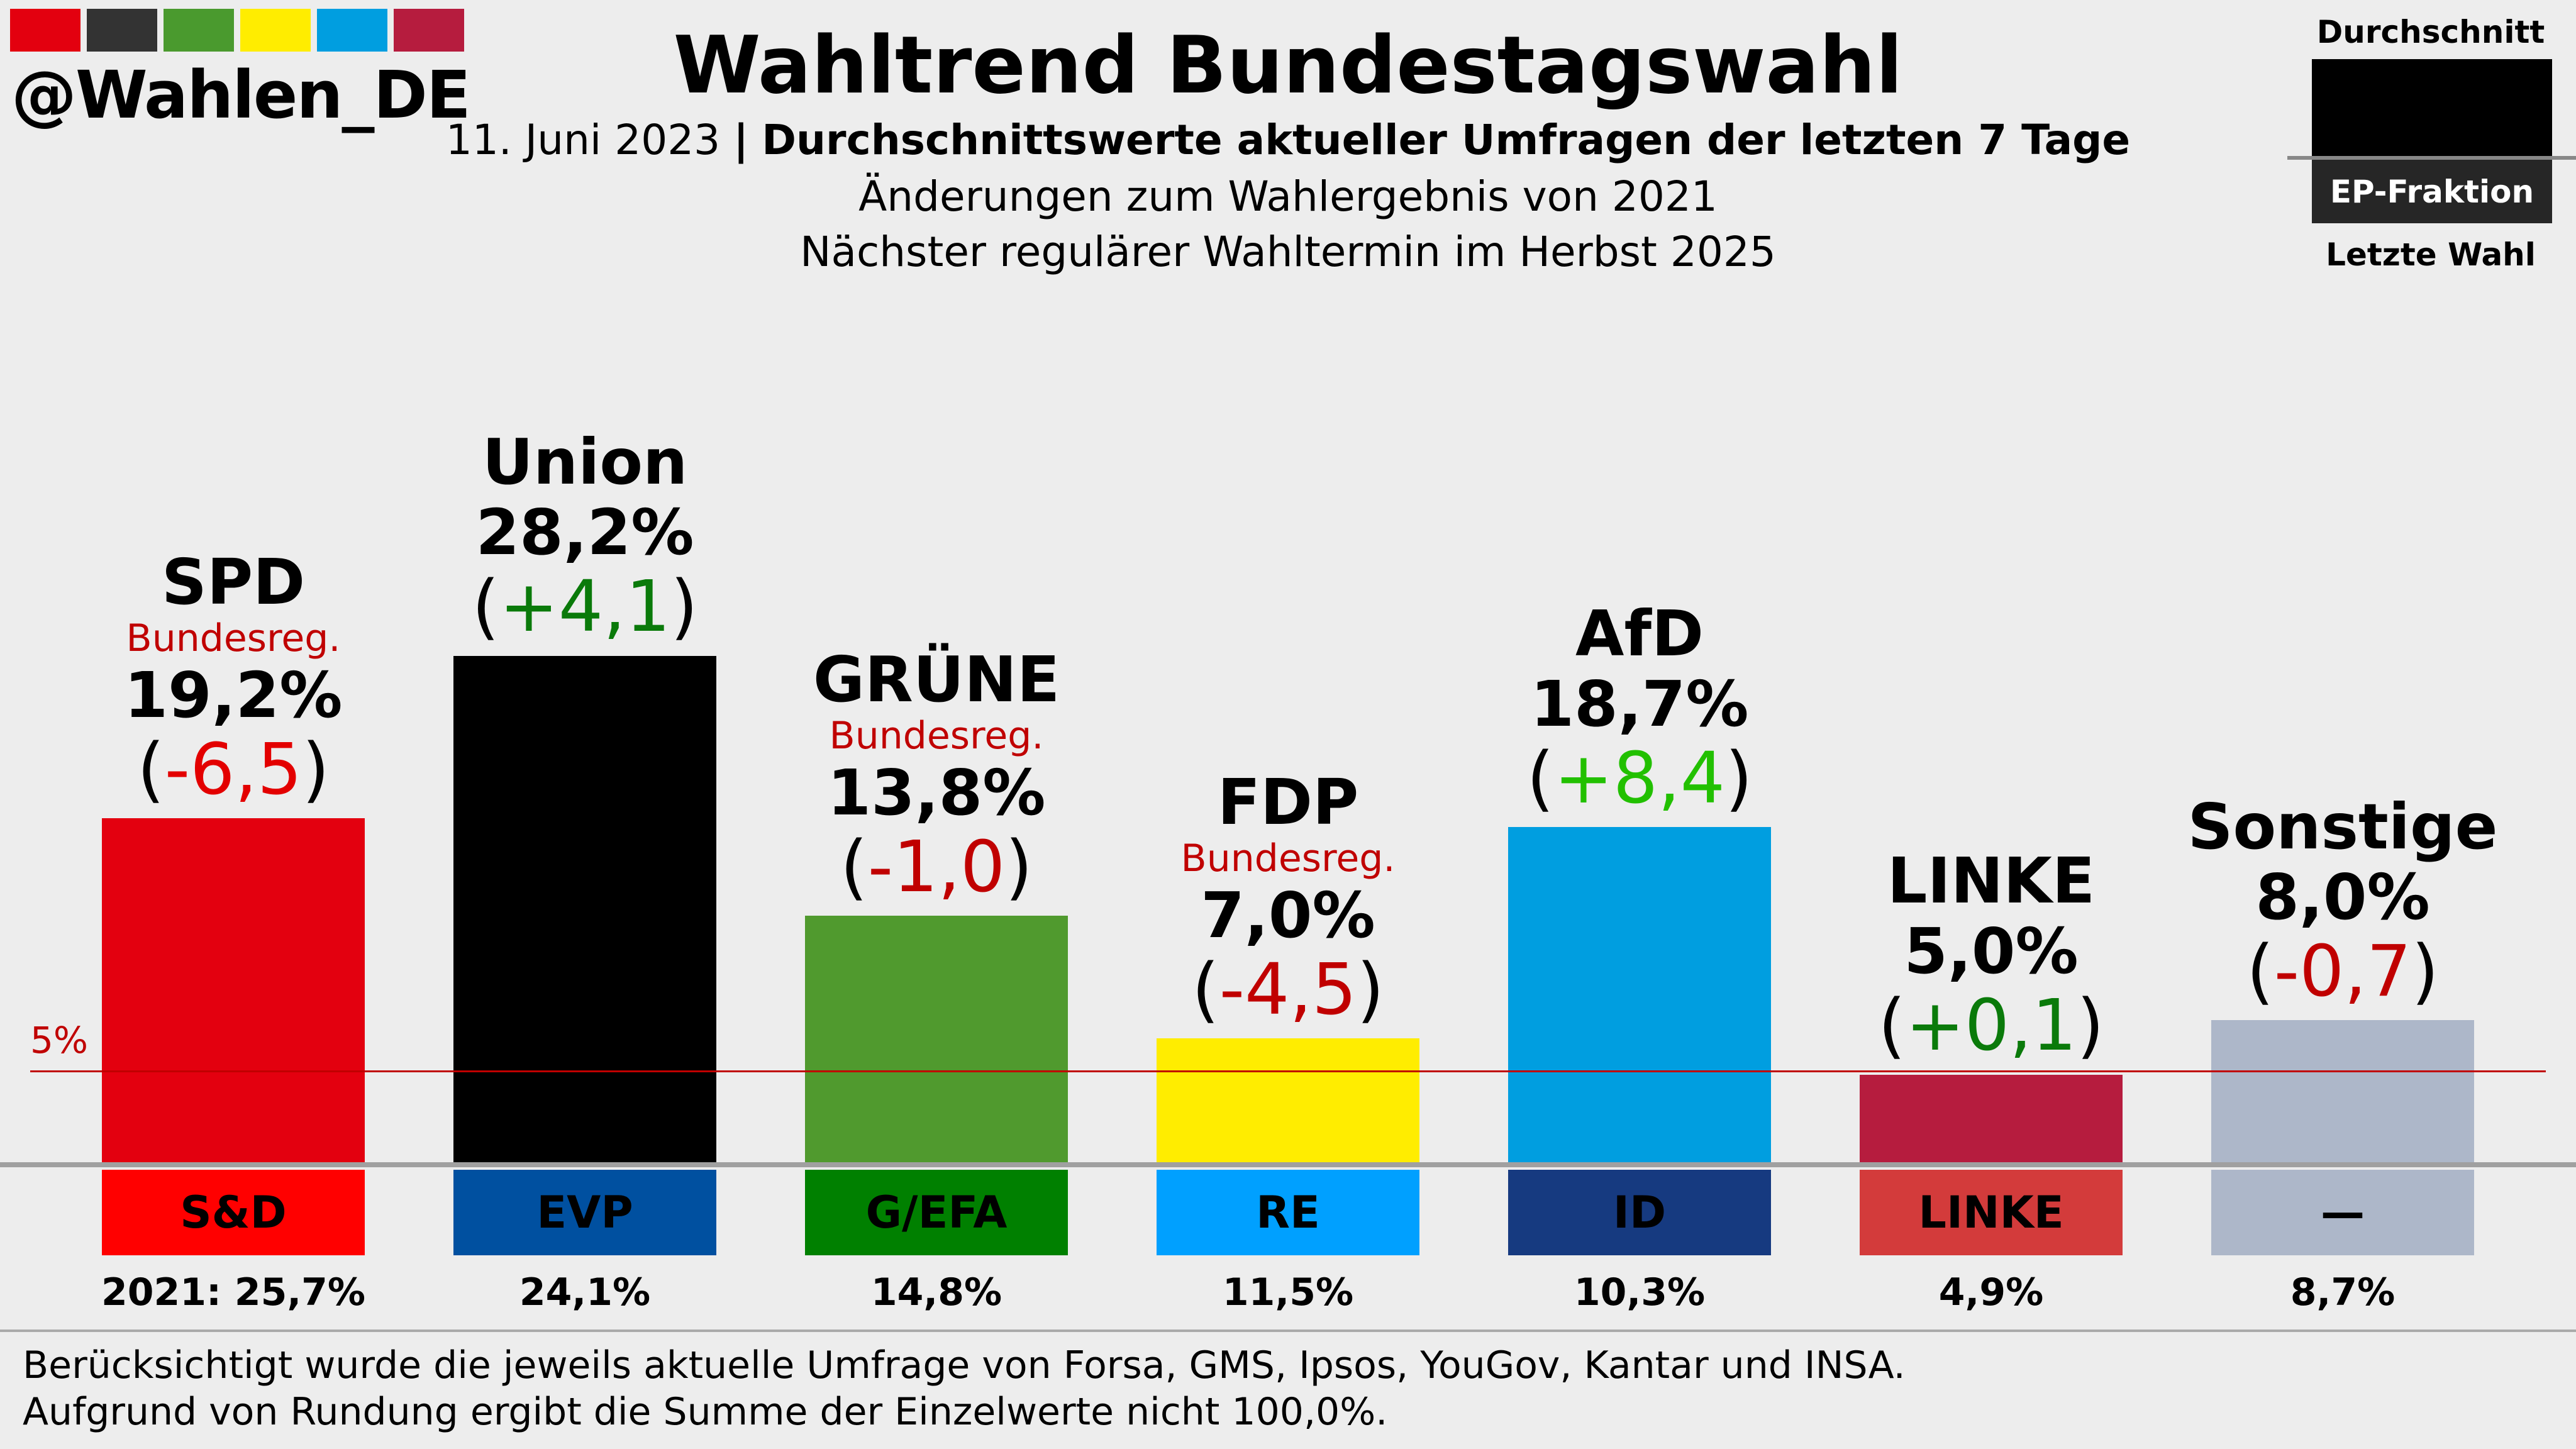 The width and height of the screenshot is (2576, 1449). I want to click on party-percent: 5,0%, so click(1991, 951).